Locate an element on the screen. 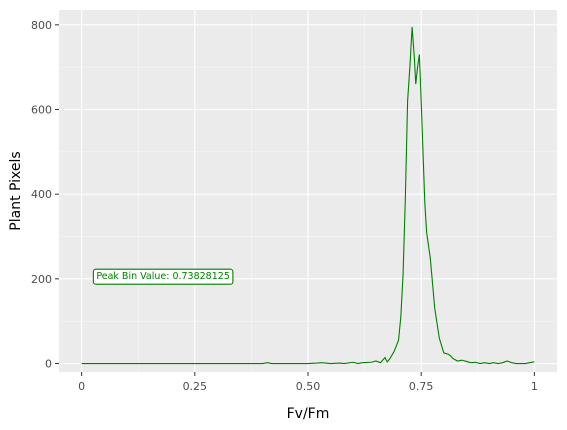 The height and width of the screenshot is (430, 567). x-tick-label: 1 is located at coordinates (534, 386).